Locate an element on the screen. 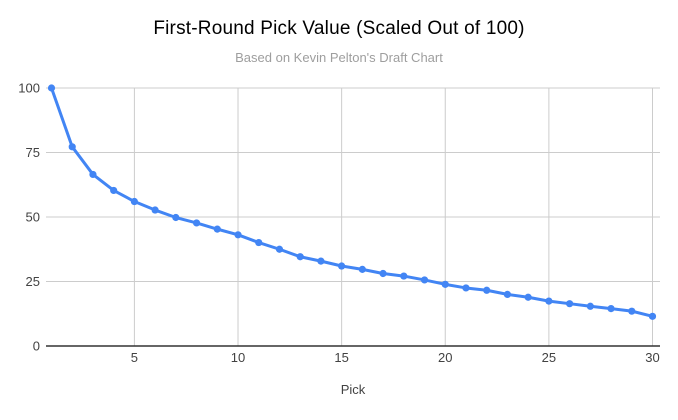 The image size is (678, 420). y-tick-label: 75 is located at coordinates (33, 152).